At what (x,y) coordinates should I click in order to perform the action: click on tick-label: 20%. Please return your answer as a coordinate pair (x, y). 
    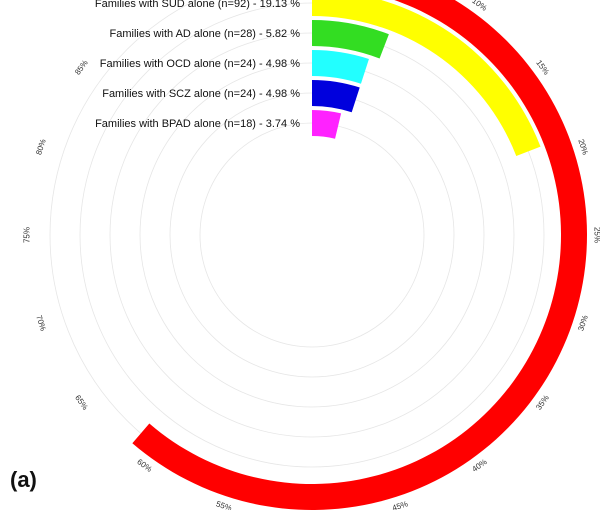
    Looking at the image, I should click on (583, 147).